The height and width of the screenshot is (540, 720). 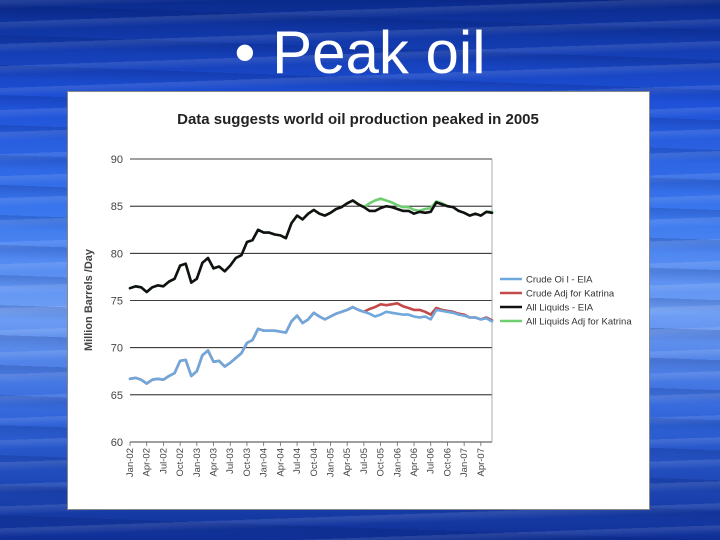 I want to click on x-tick-Jul-03: Jul-03, so click(x=230, y=461).